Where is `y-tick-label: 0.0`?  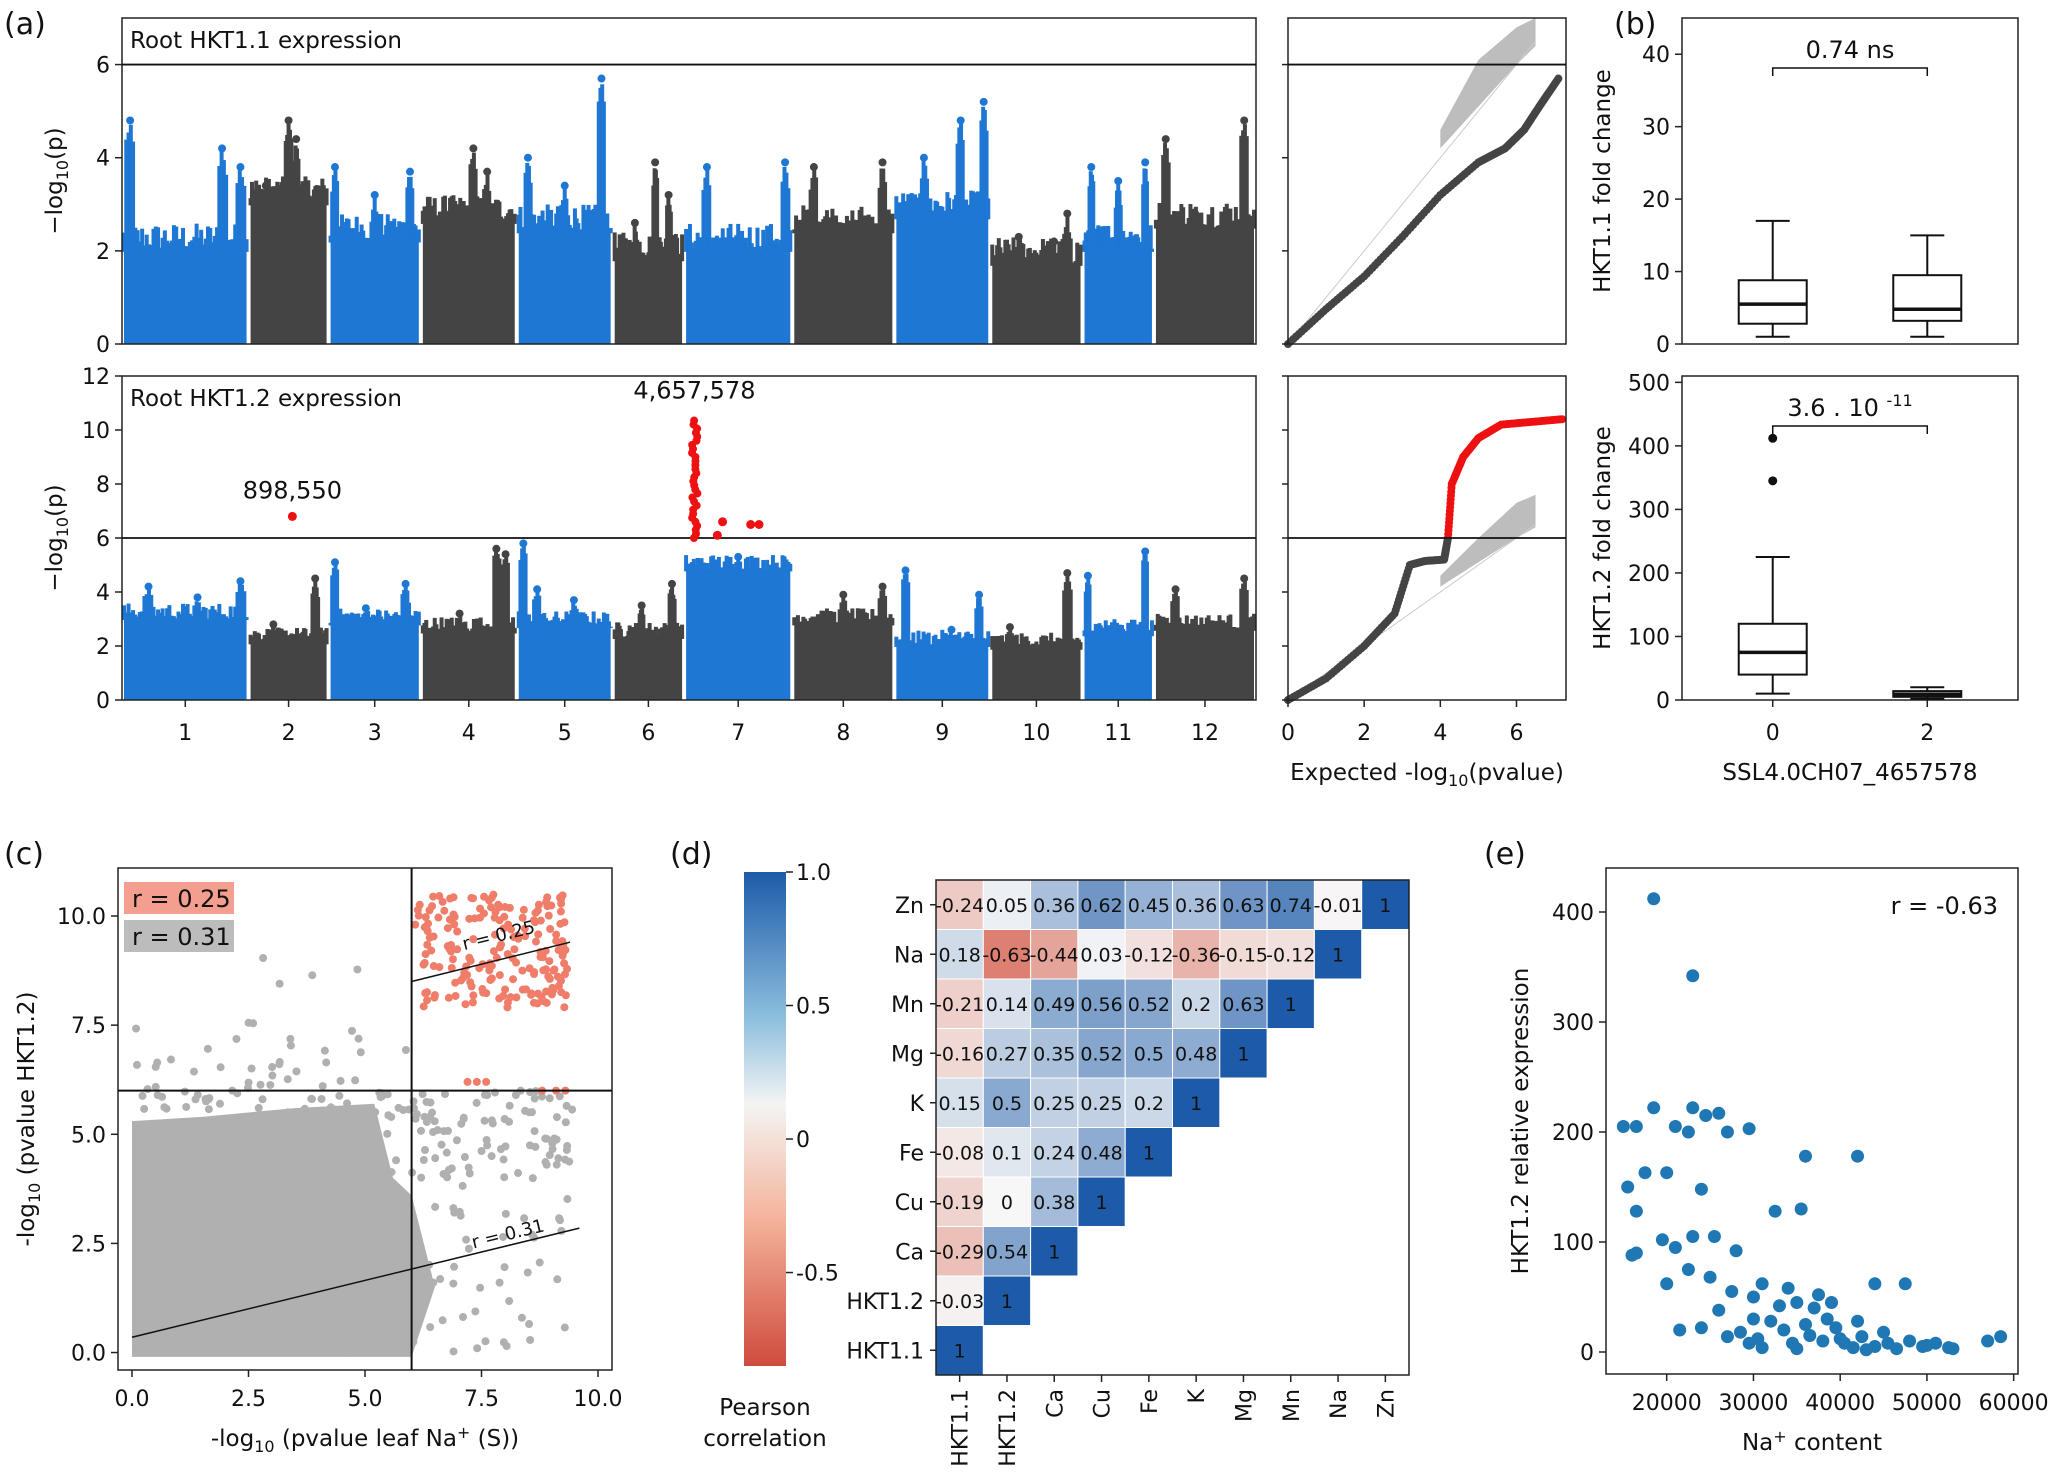 y-tick-label: 0.0 is located at coordinates (88, 1354).